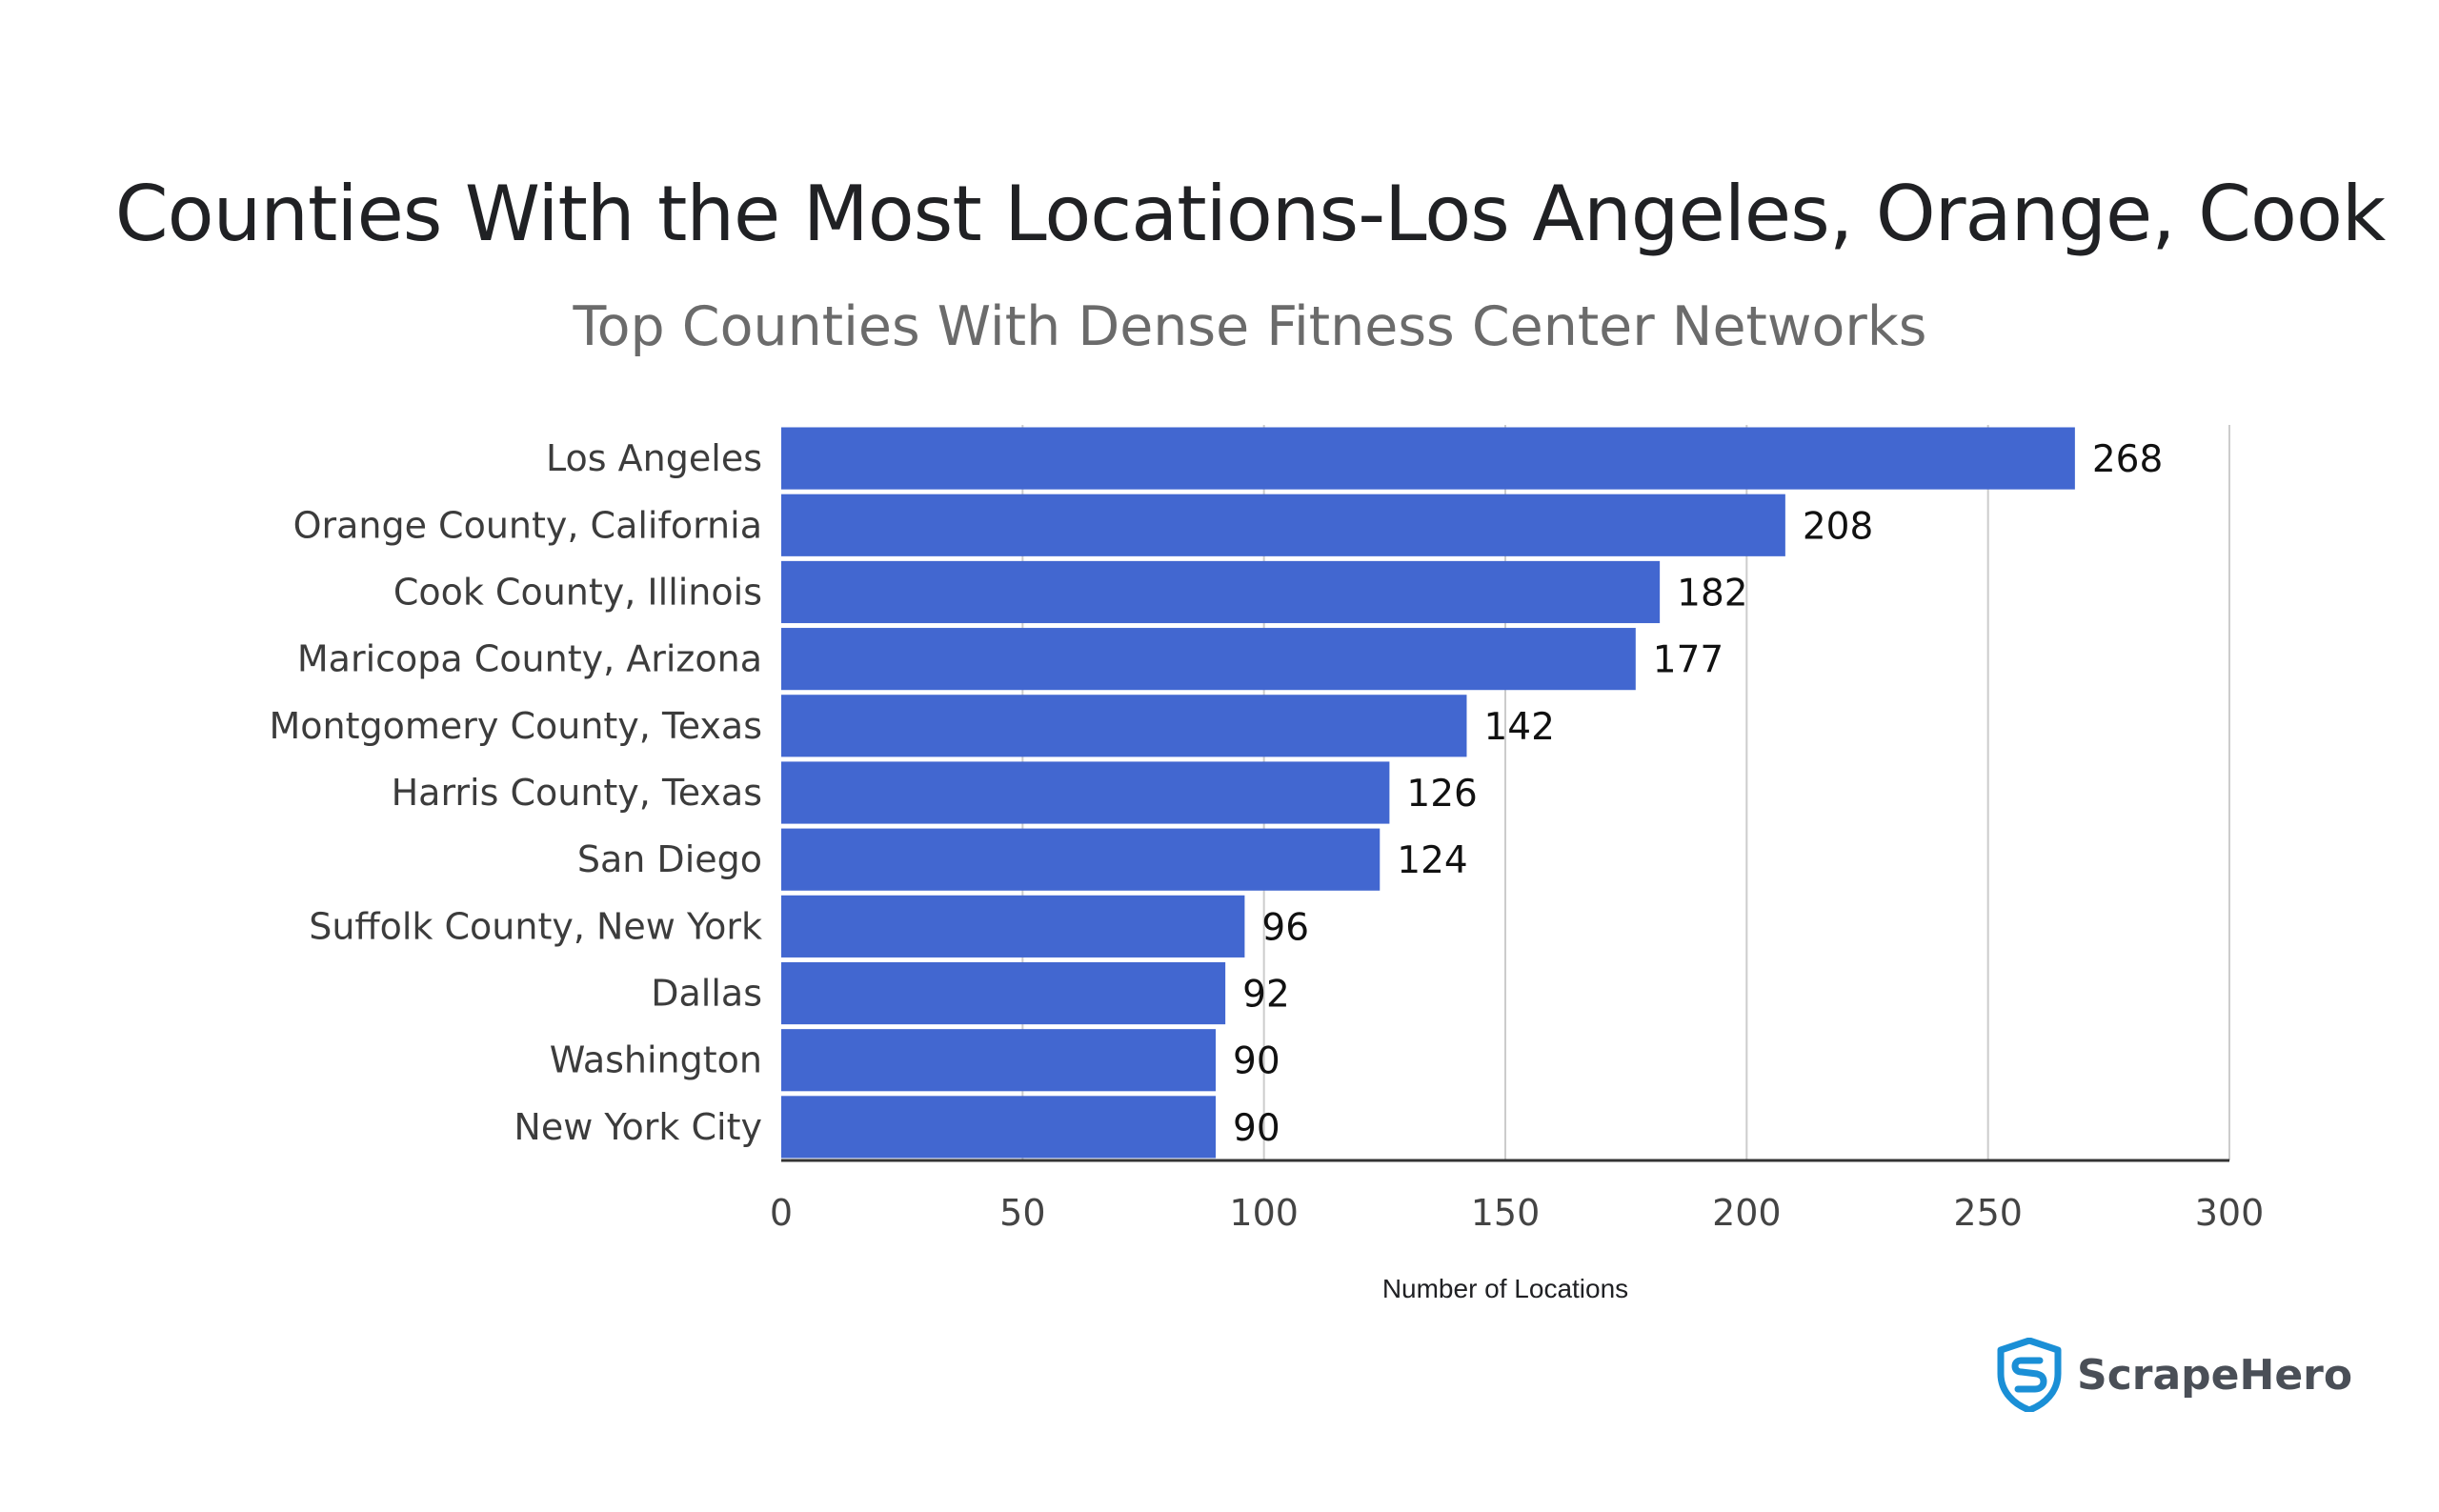  I want to click on data-label: 268, so click(2127, 459).